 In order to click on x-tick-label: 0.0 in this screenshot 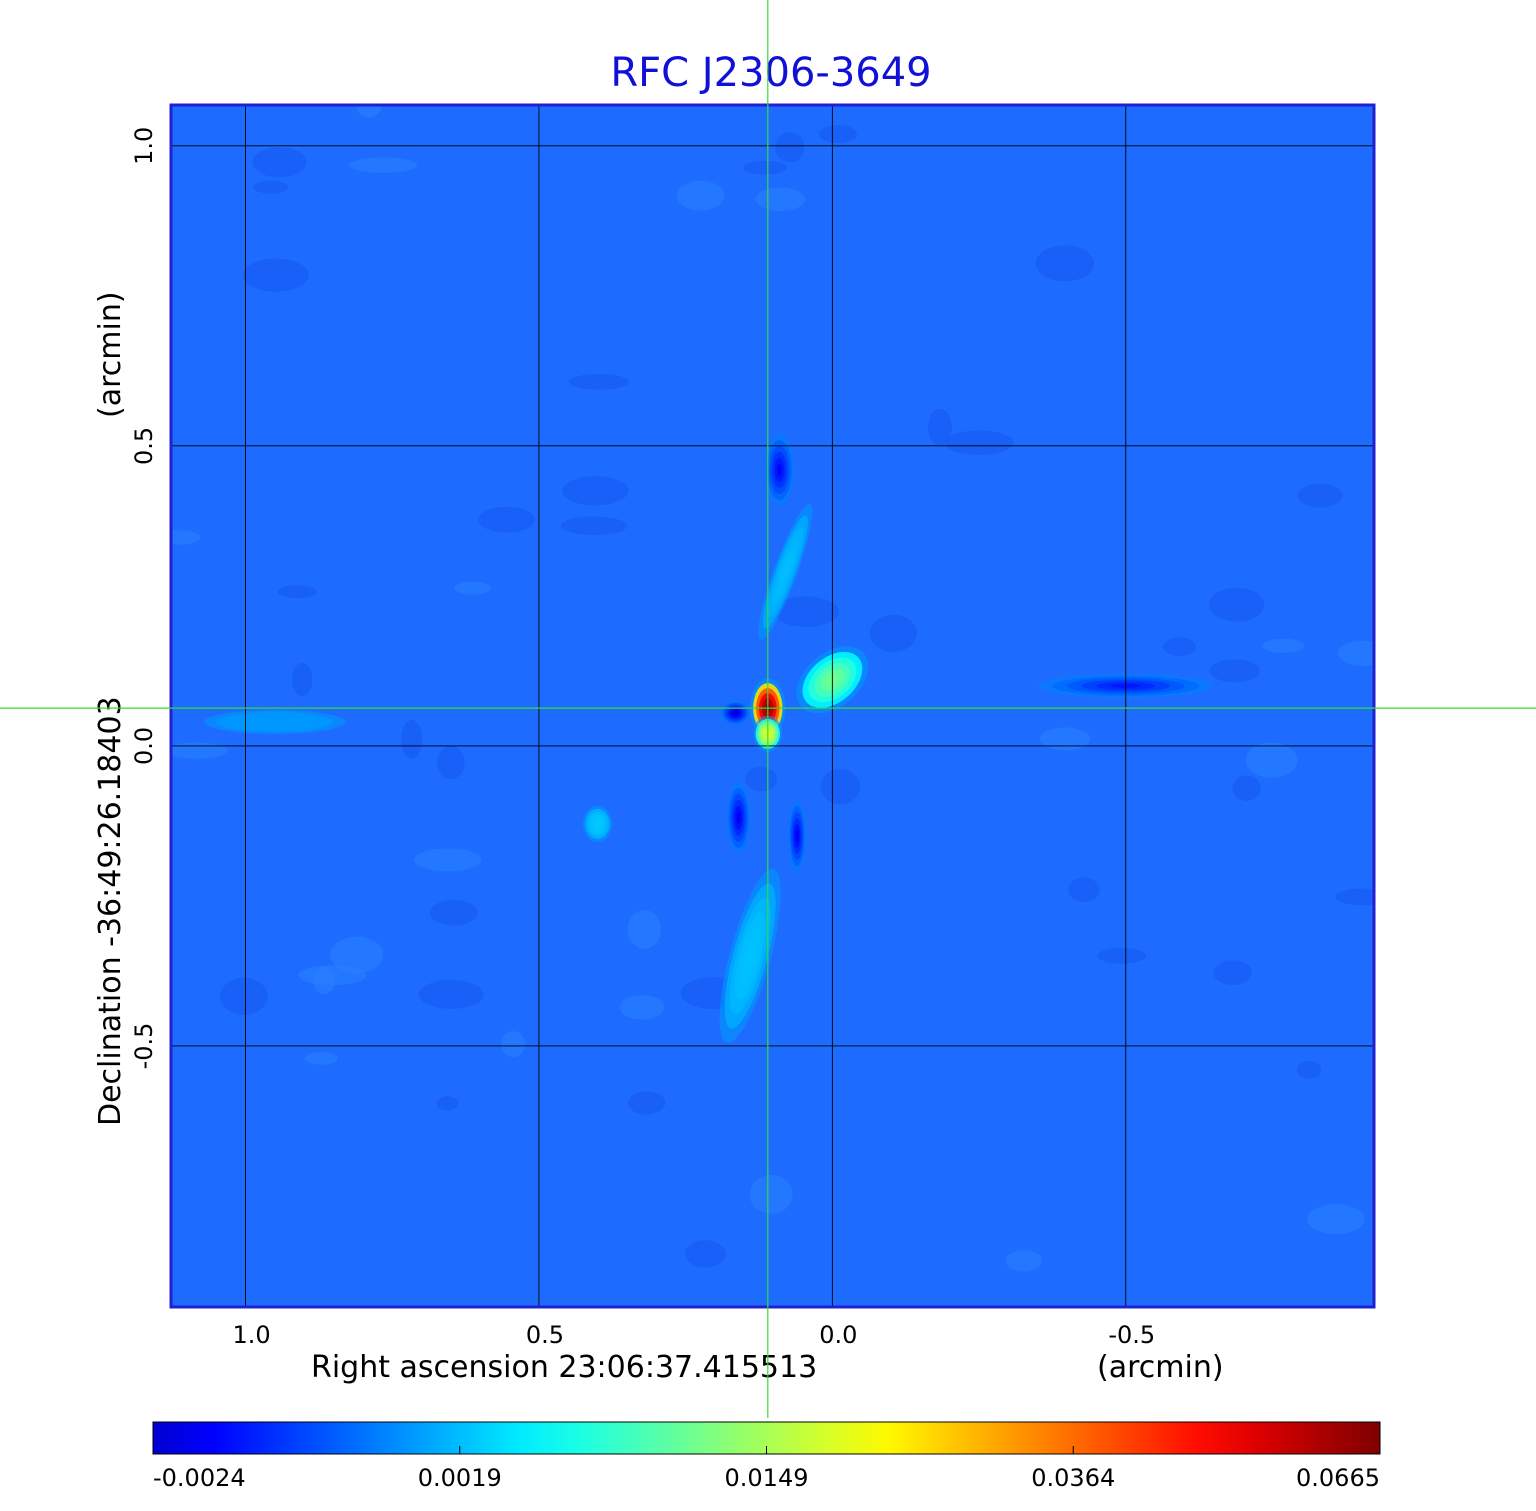, I will do `click(838, 1335)`.